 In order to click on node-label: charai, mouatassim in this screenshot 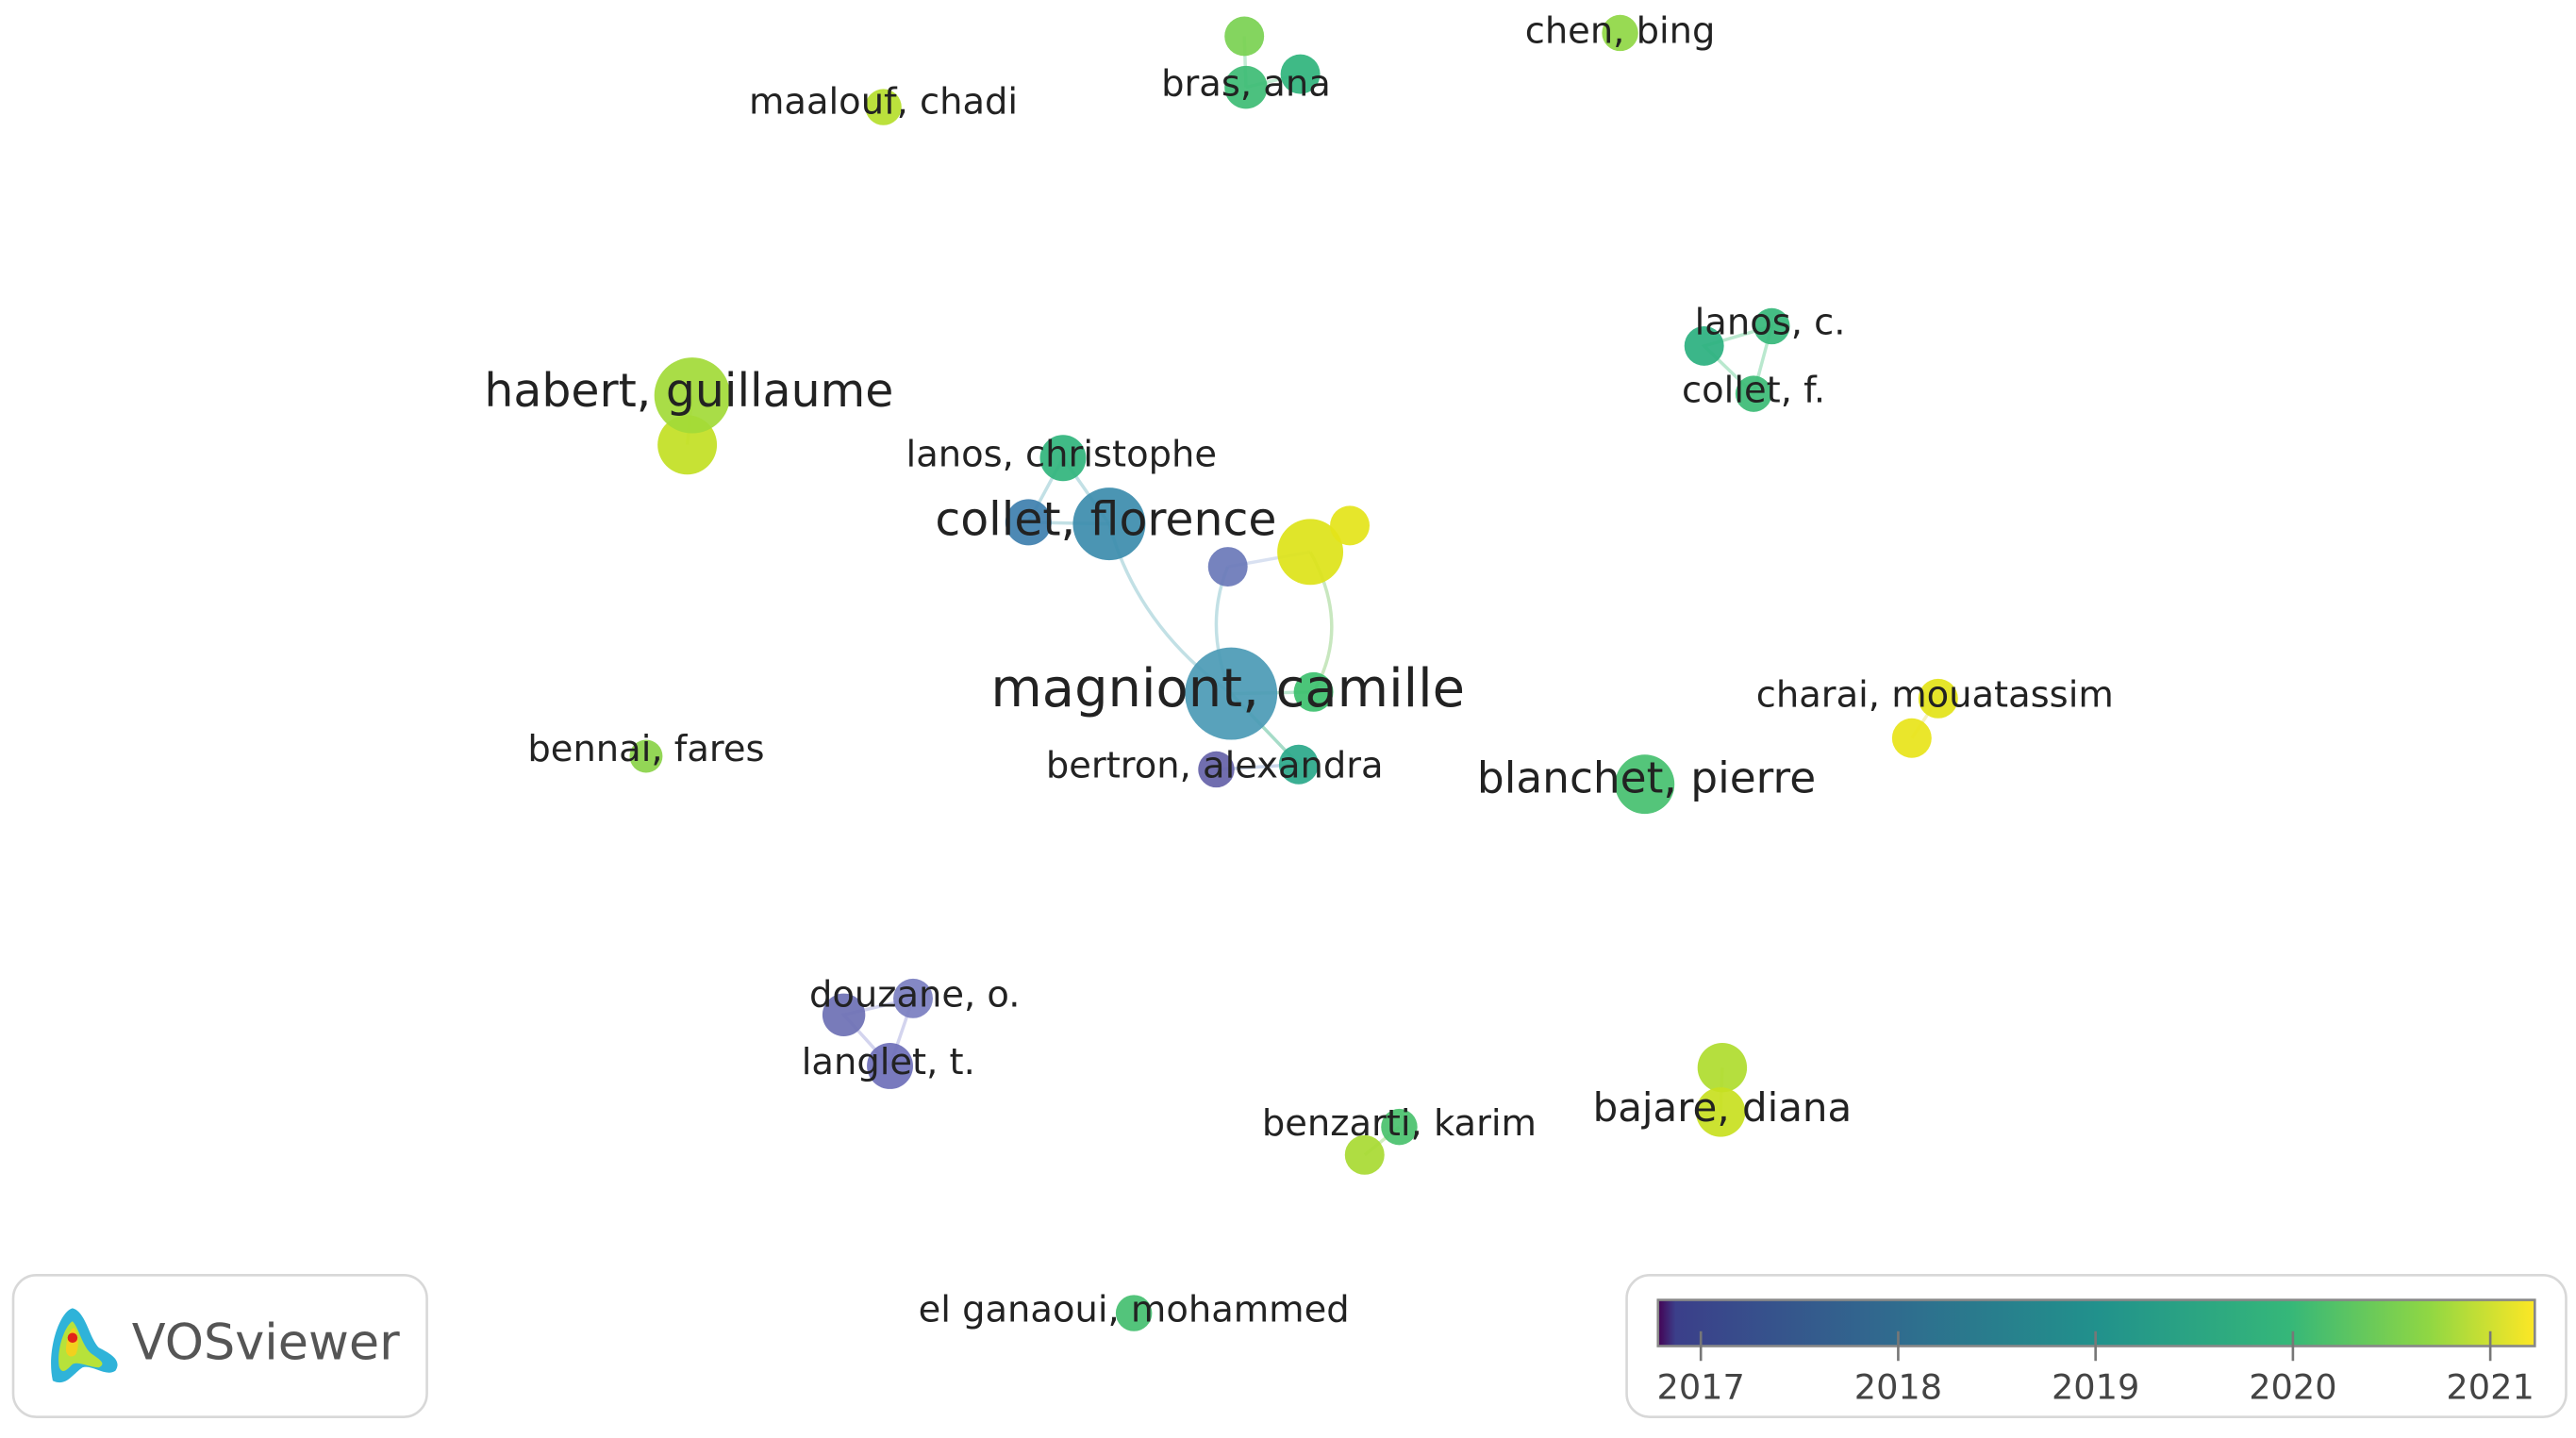, I will do `click(1935, 695)`.